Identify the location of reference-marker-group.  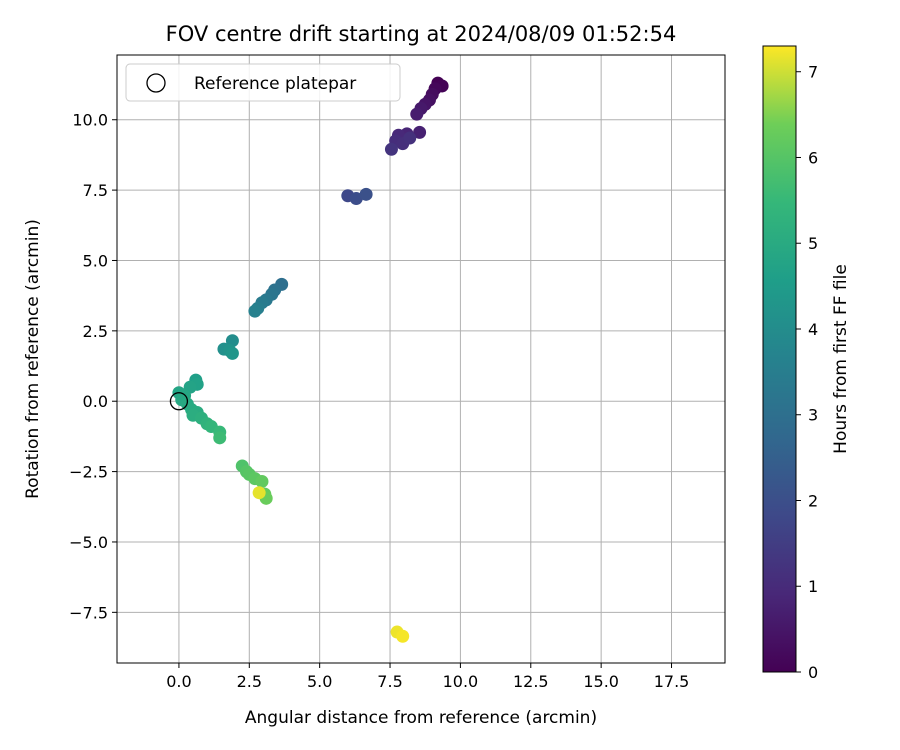
(179, 401).